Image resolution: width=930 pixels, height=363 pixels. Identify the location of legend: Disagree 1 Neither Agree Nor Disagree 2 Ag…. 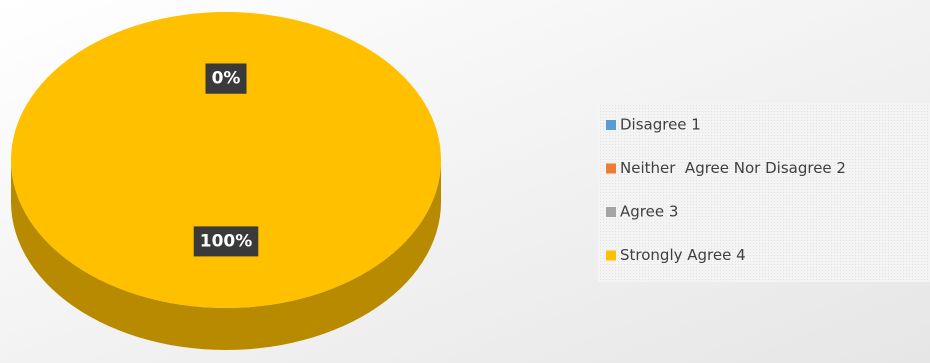
(726, 190).